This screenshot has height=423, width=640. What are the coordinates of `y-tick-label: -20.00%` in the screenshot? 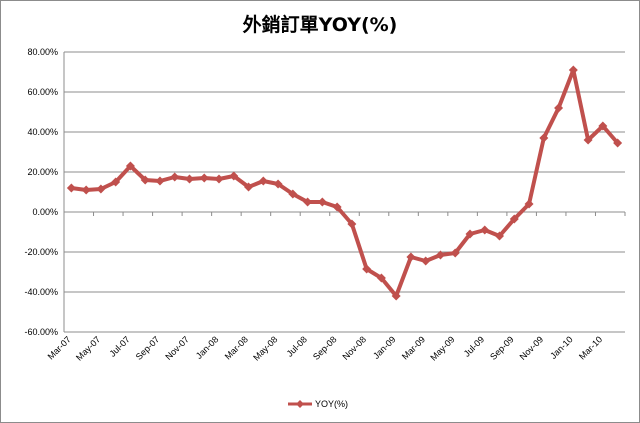 It's located at (41, 252).